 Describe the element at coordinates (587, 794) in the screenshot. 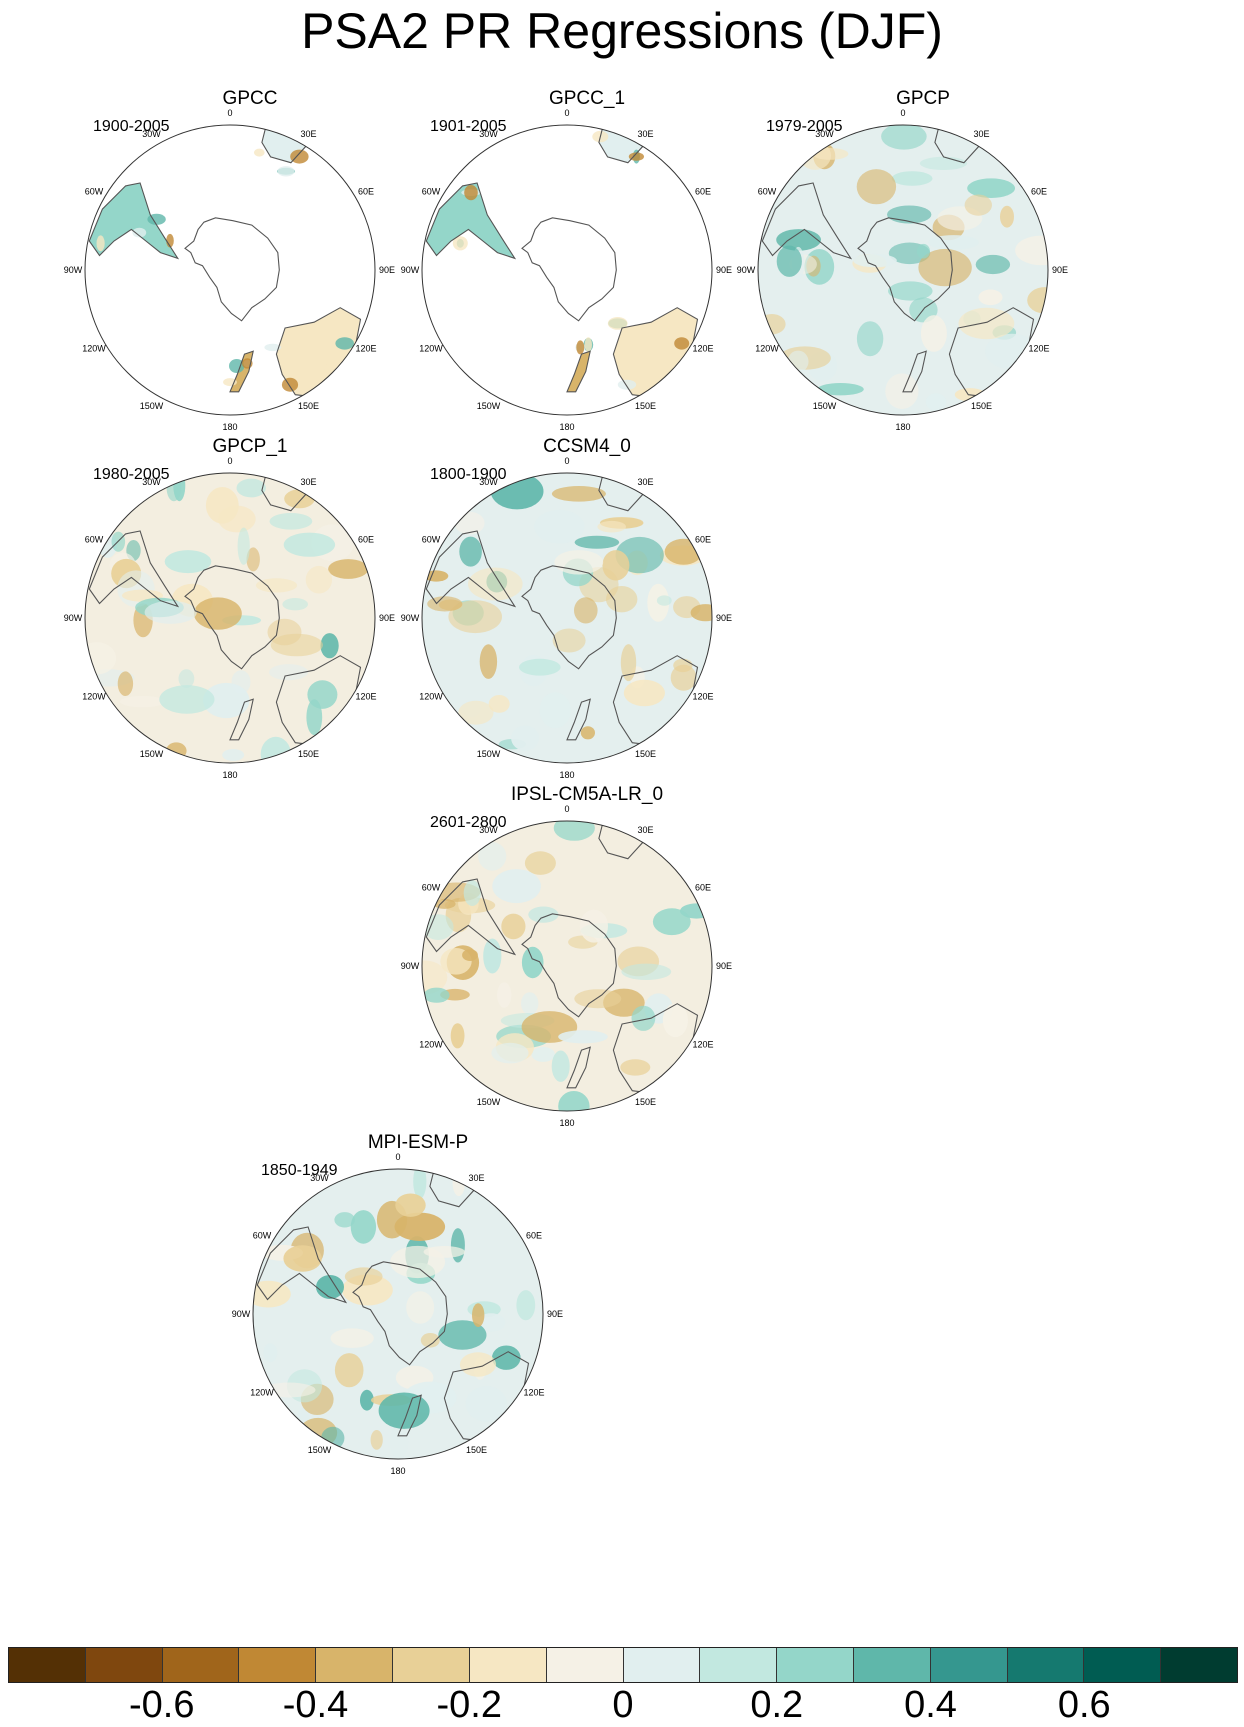

I see `panel-title: IPSL-CM5A-LR_0` at that location.